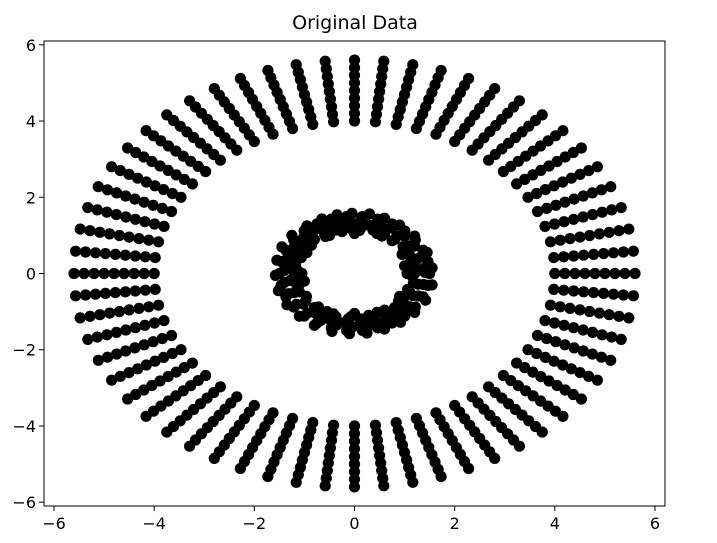 Image resolution: width=717 pixels, height=543 pixels. Describe the element at coordinates (31, 197) in the screenshot. I see `y-tick-label: 2` at that location.